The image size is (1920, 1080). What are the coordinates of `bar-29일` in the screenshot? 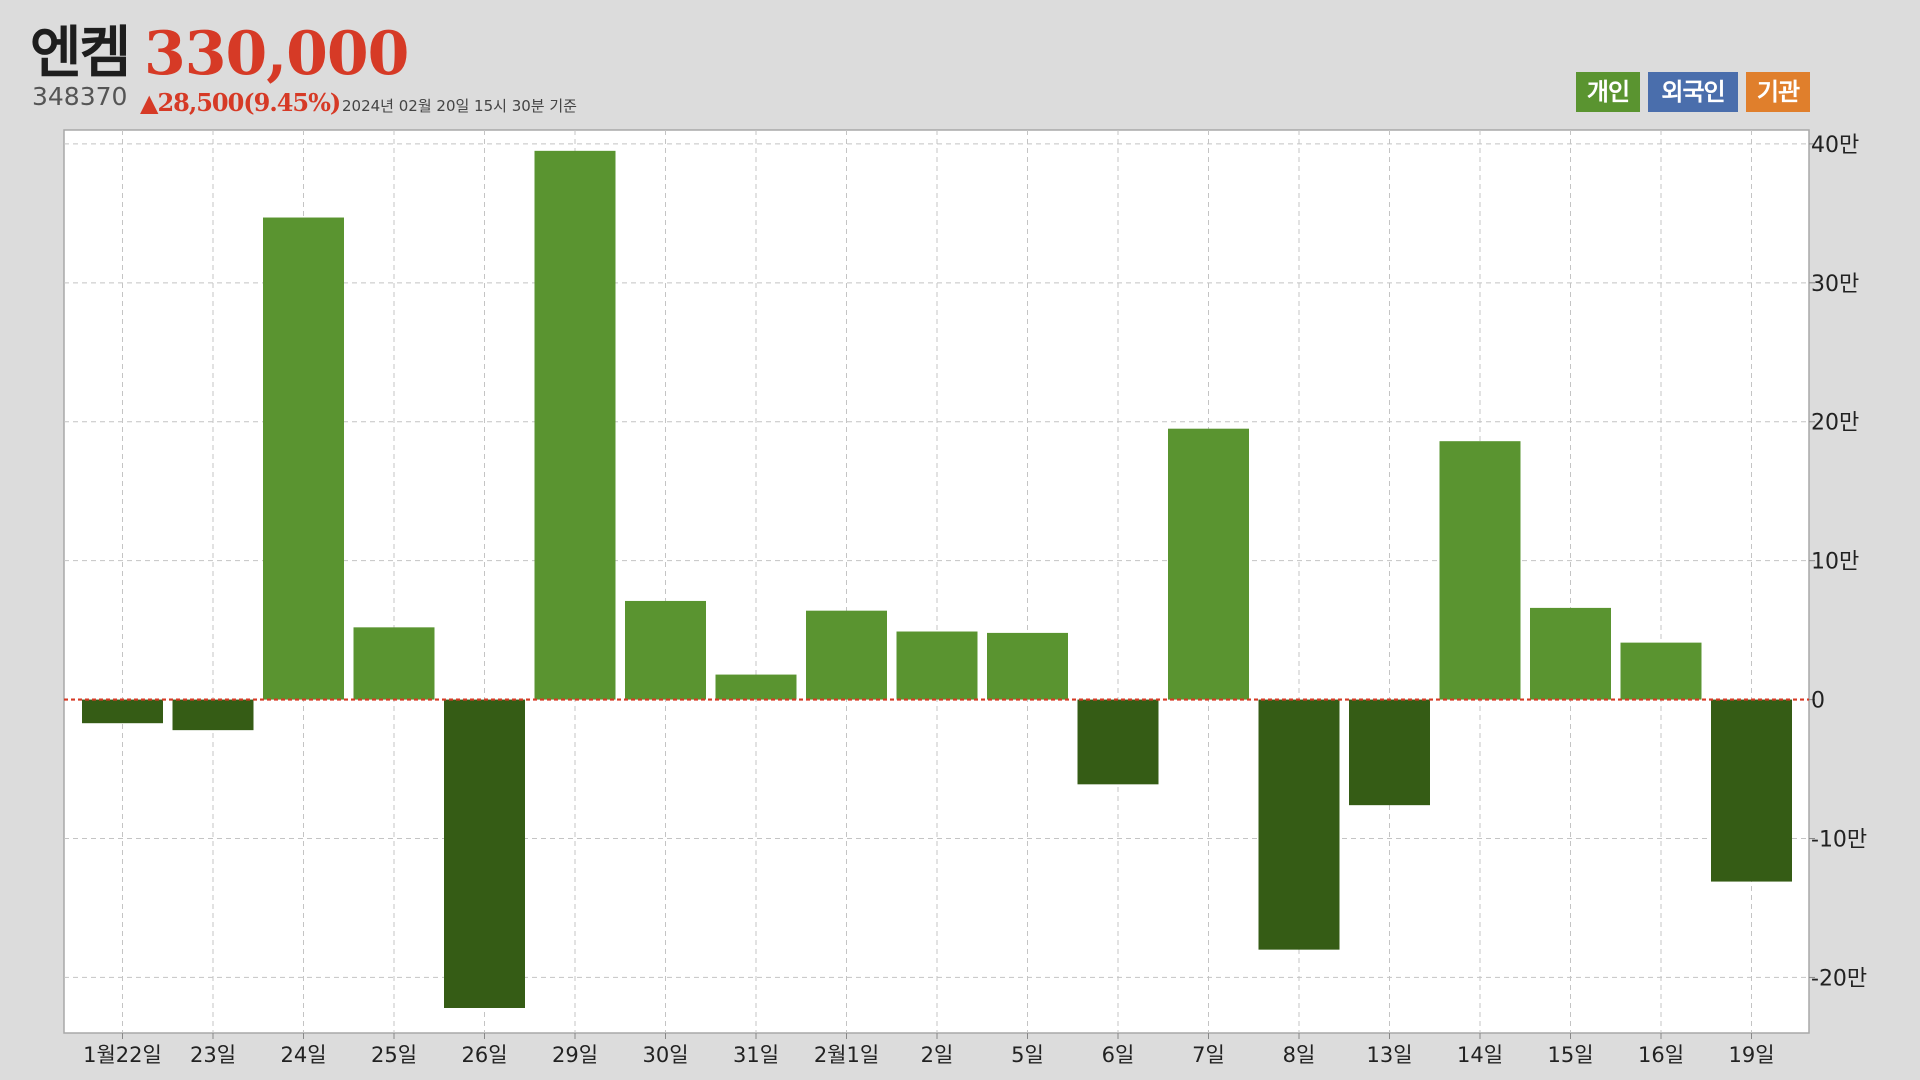 It's located at (575, 425).